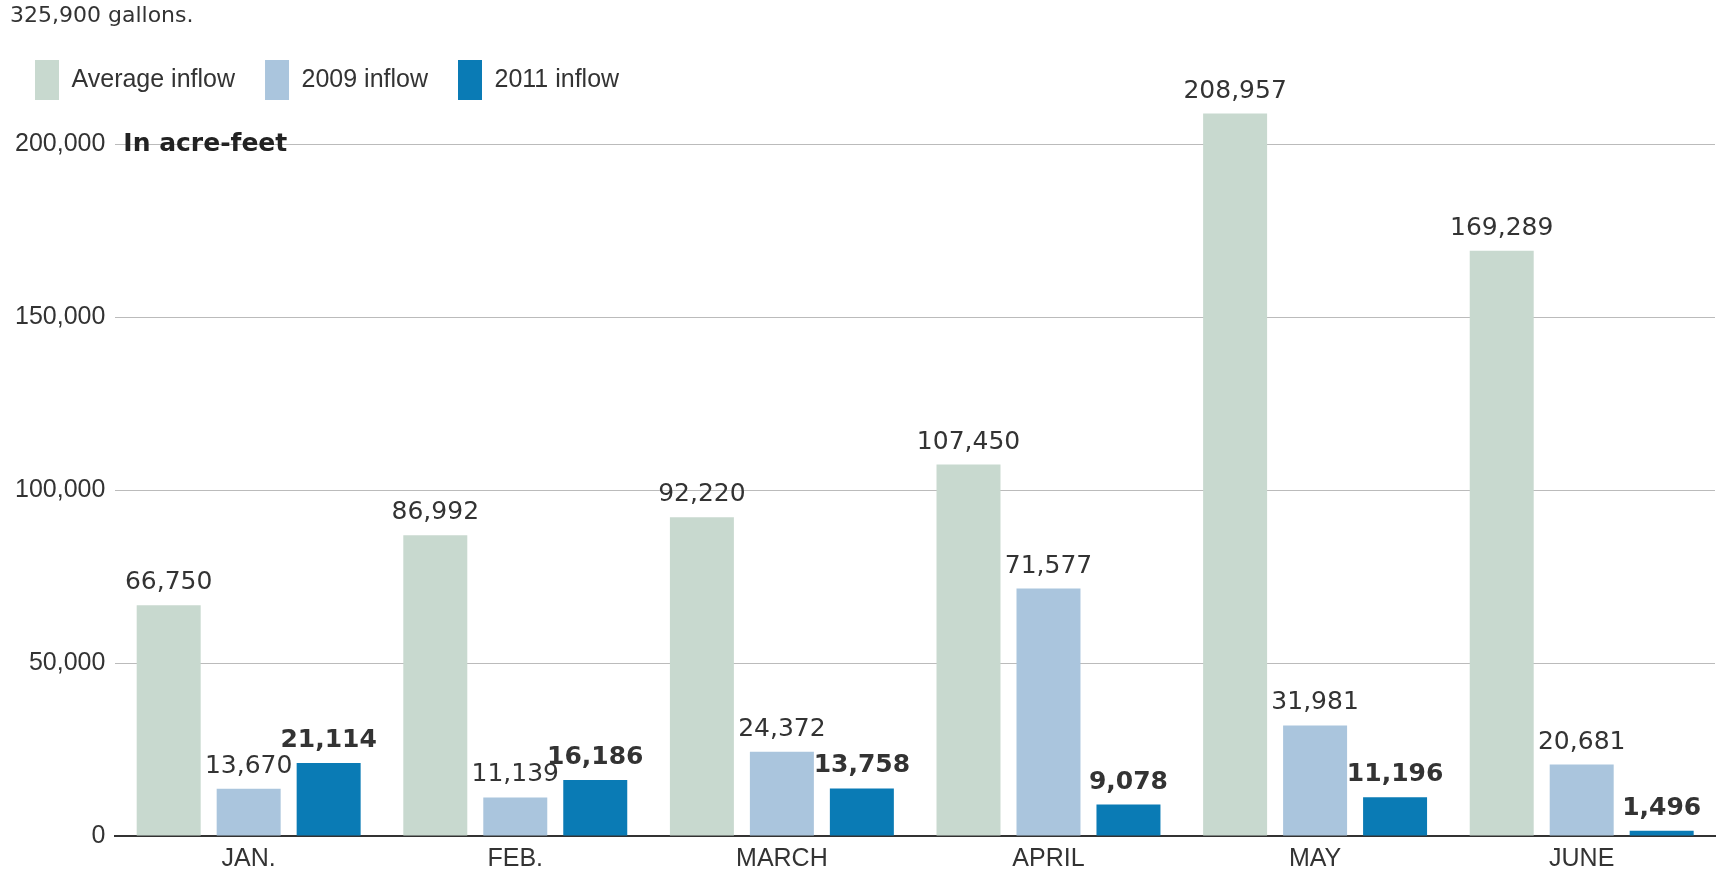 This screenshot has height=887, width=1730. Describe the element at coordinates (1048, 856) in the screenshot. I see `x-tick-label: APRIL` at that location.